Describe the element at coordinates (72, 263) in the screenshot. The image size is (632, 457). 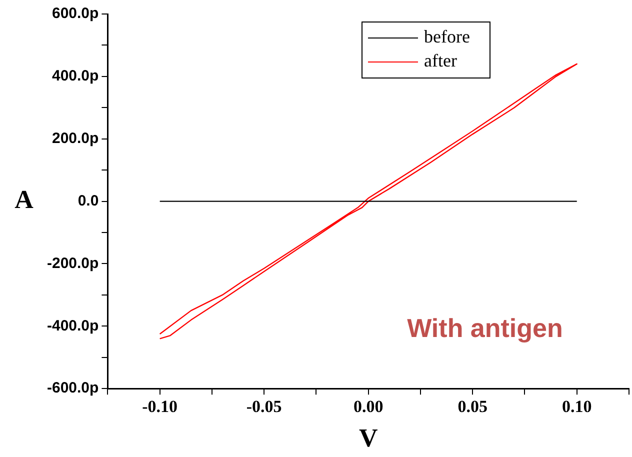
I see `y-tick-label: -200.0p` at that location.